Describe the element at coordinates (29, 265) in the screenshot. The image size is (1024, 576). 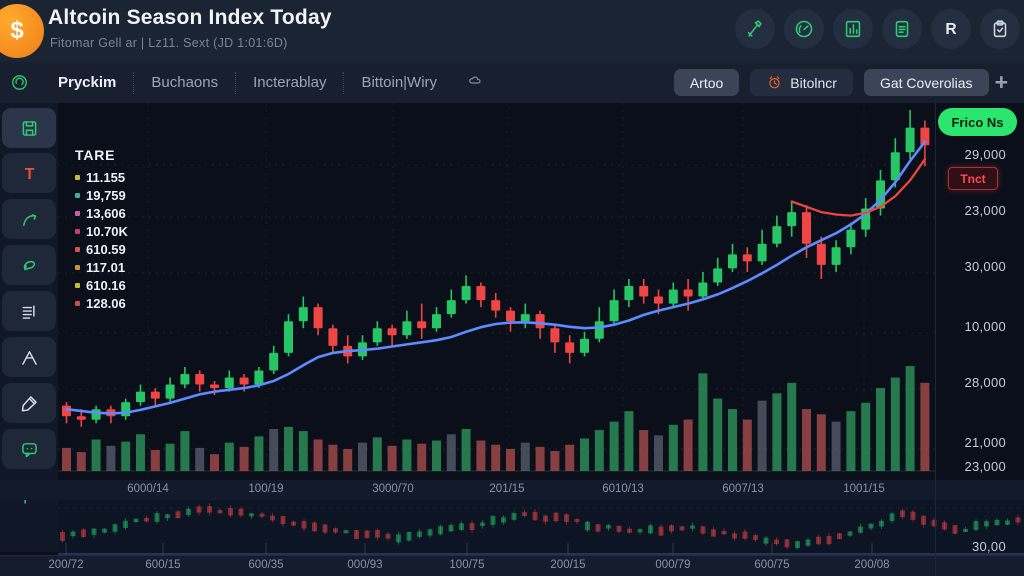
I see `lasso-curve-tool` at that location.